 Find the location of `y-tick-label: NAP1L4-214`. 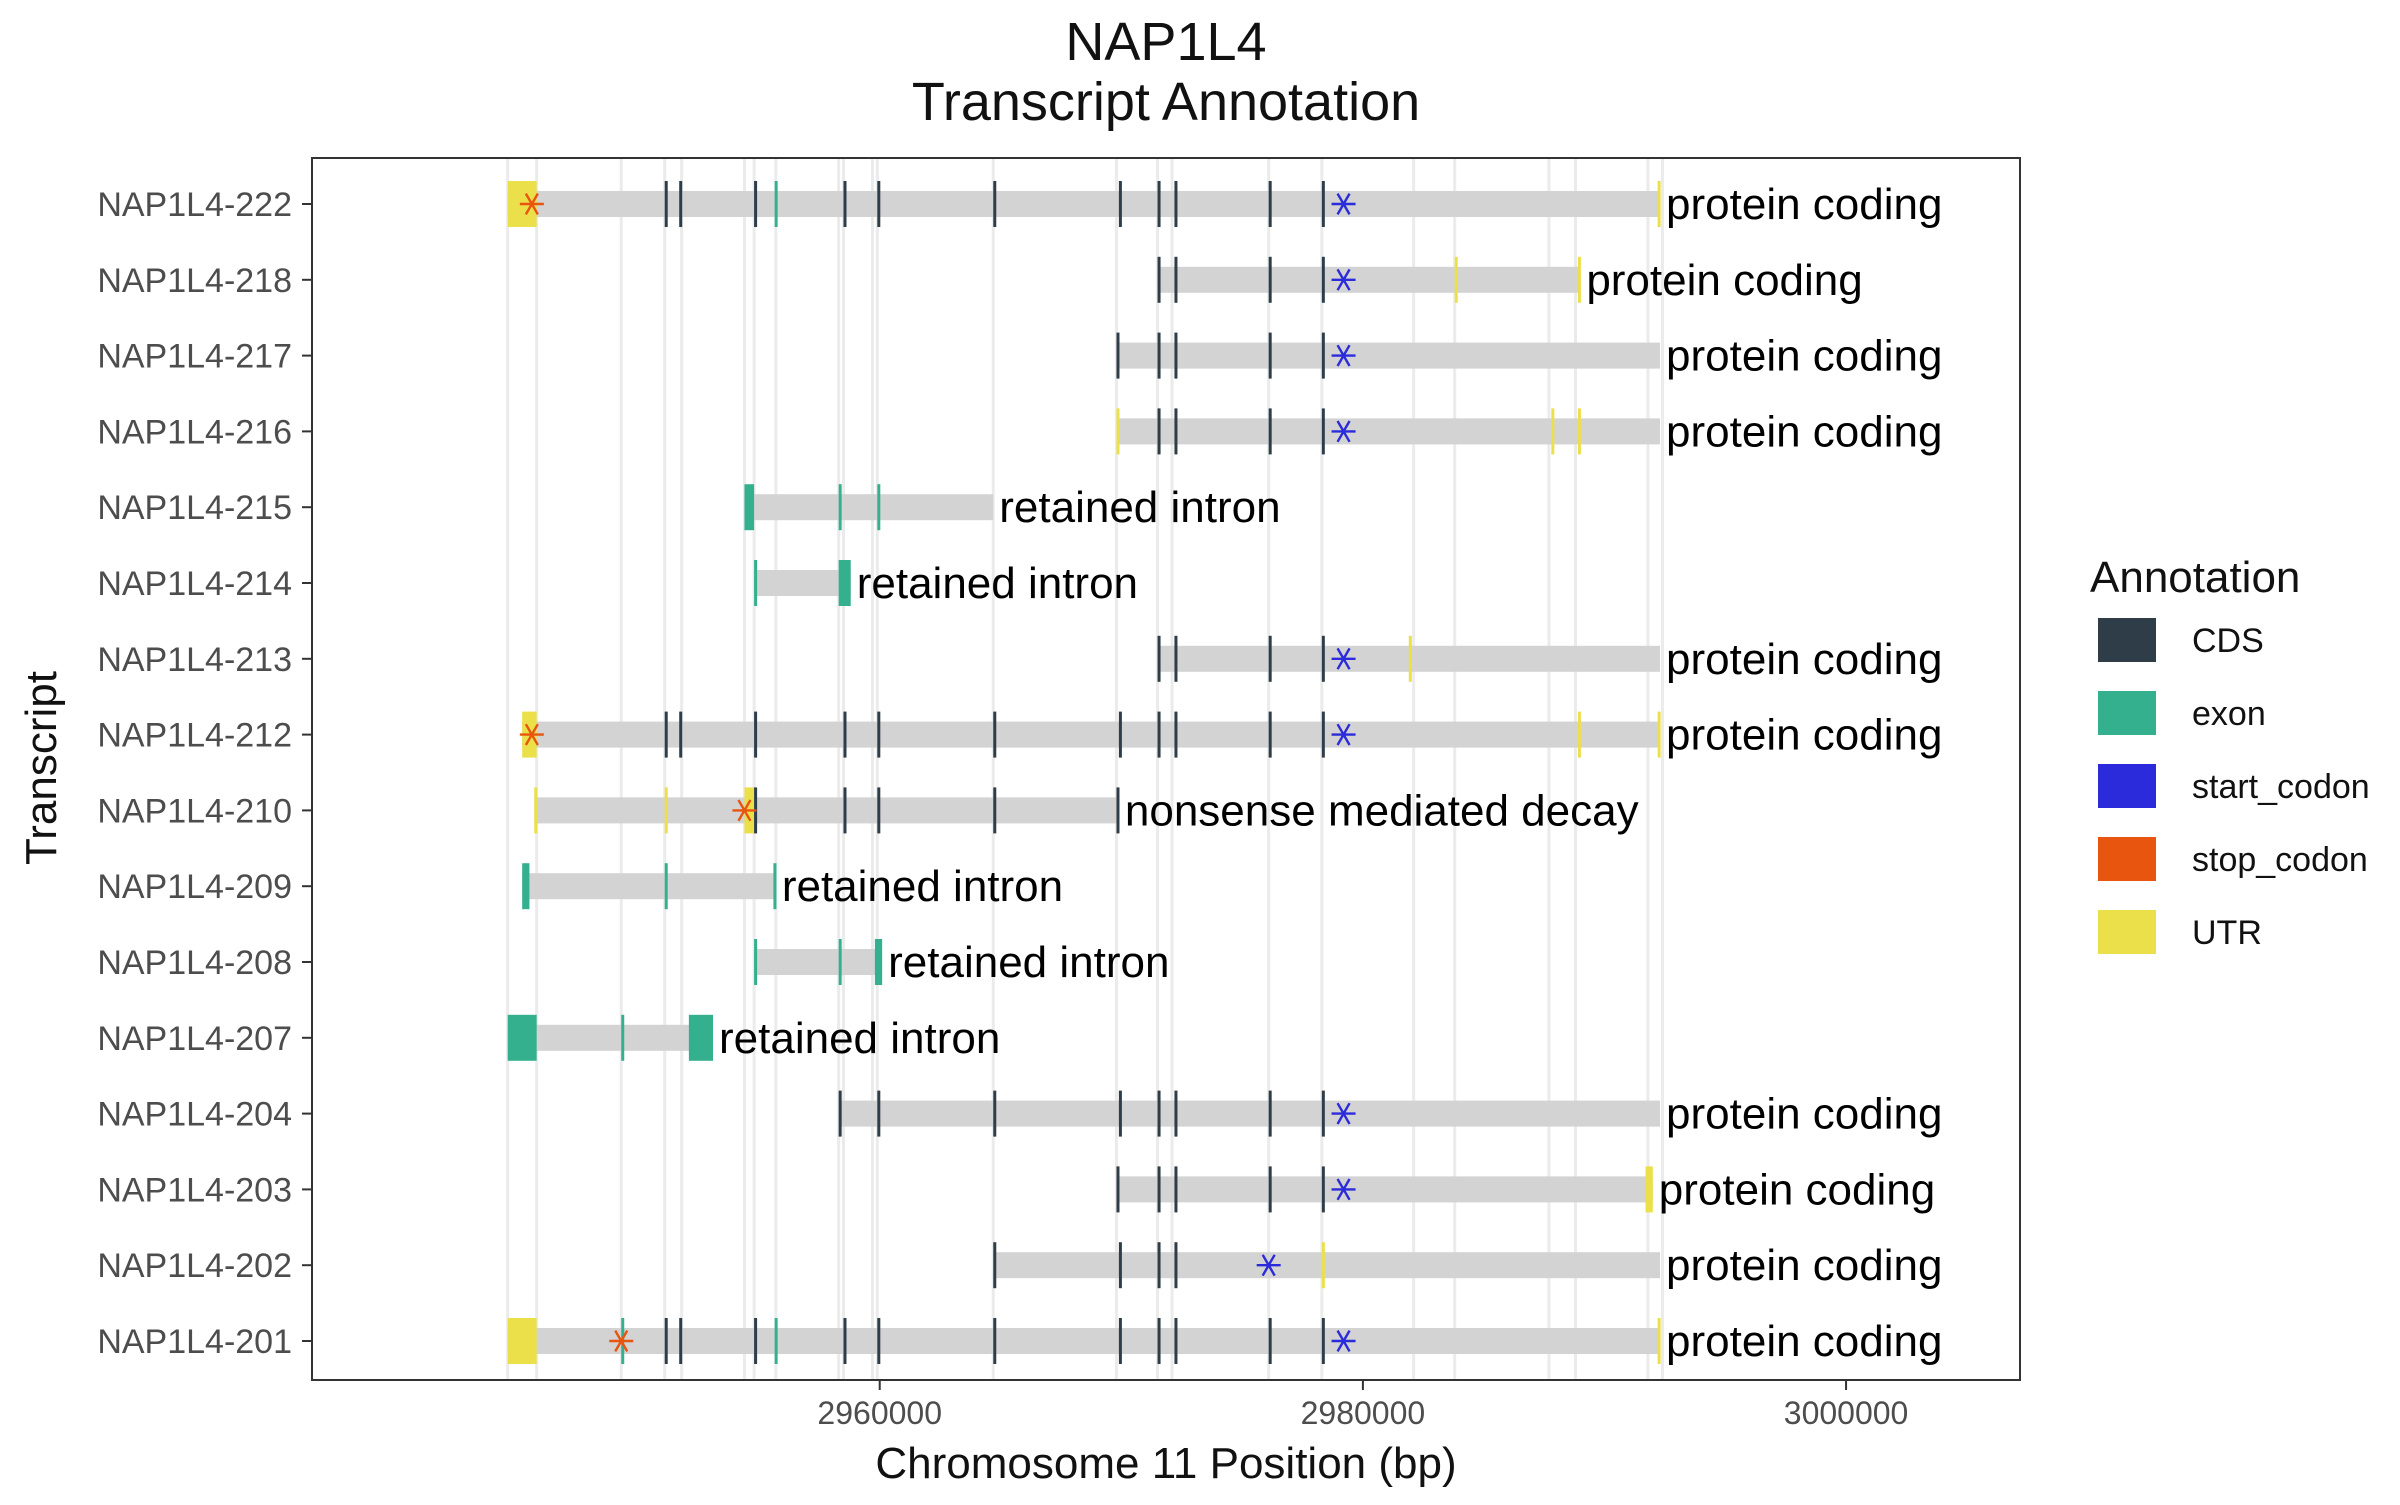

y-tick-label: NAP1L4-214 is located at coordinates (194, 584).